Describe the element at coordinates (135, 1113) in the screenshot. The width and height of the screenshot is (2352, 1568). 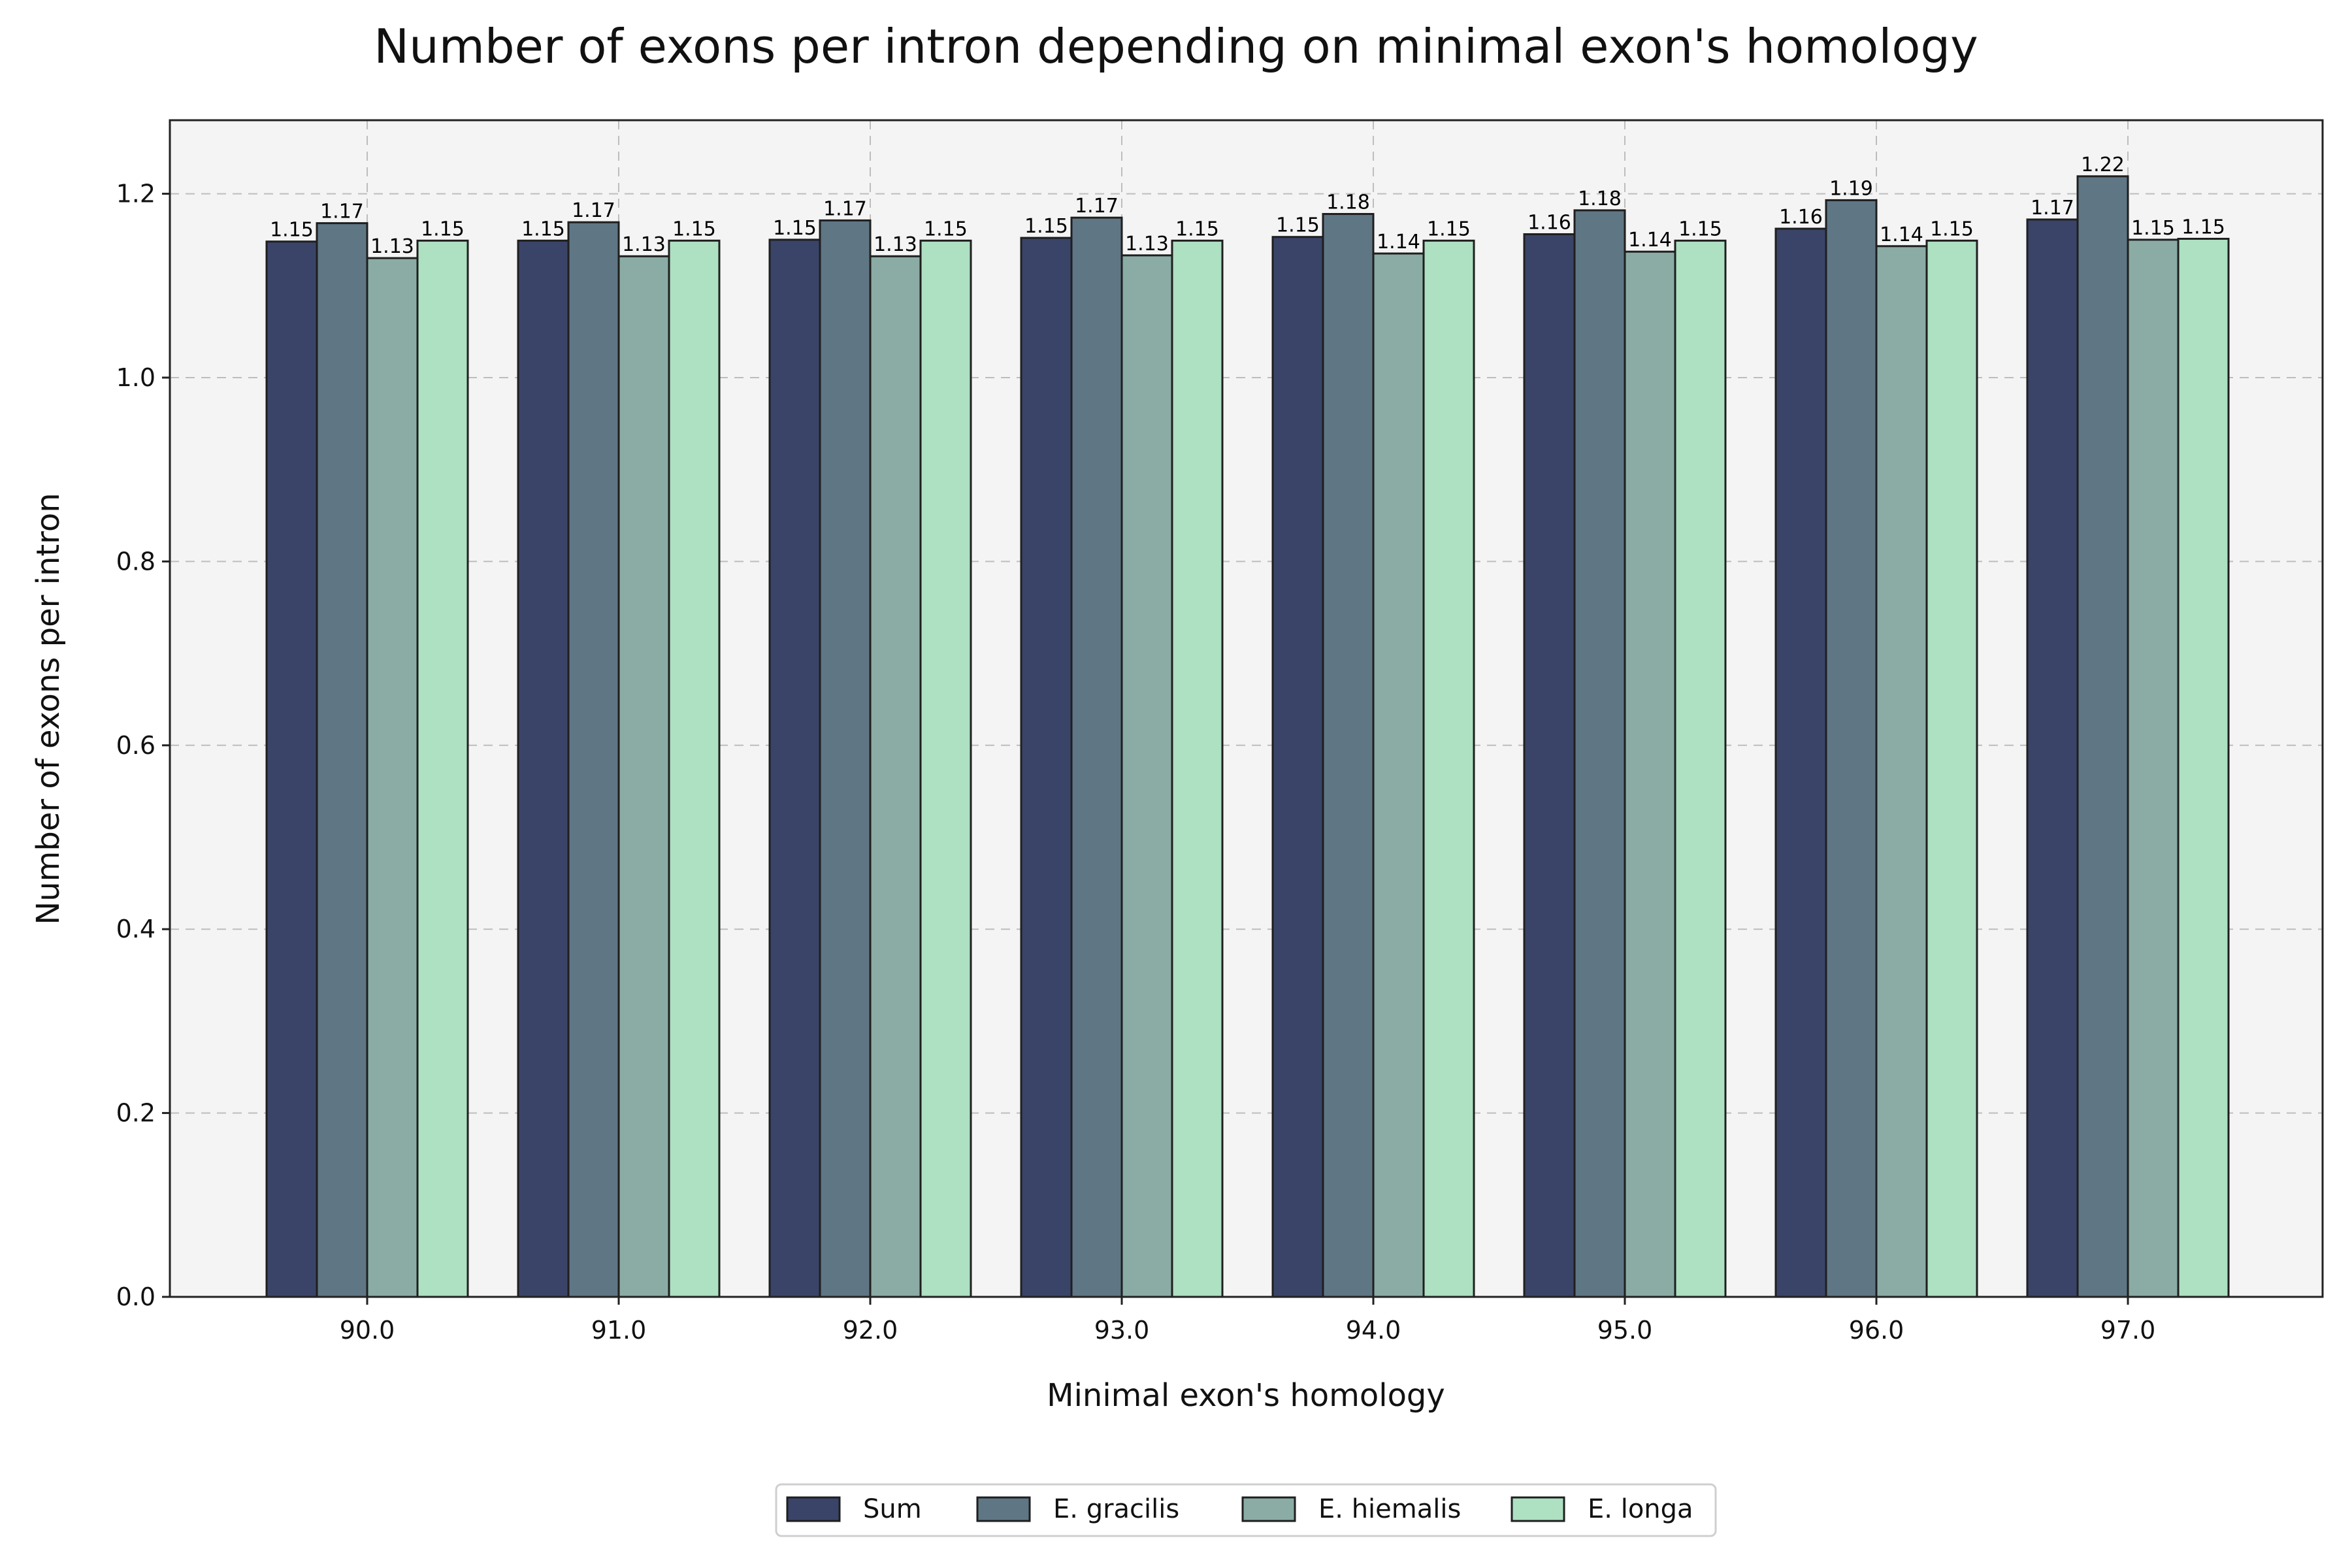
I see `y-tick-label: 0.2` at that location.